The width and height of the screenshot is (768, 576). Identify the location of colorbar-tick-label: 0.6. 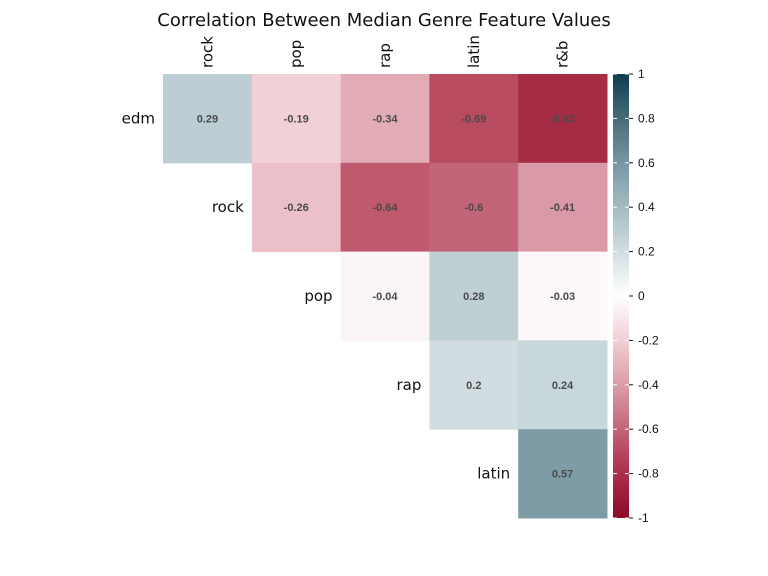
(646, 163).